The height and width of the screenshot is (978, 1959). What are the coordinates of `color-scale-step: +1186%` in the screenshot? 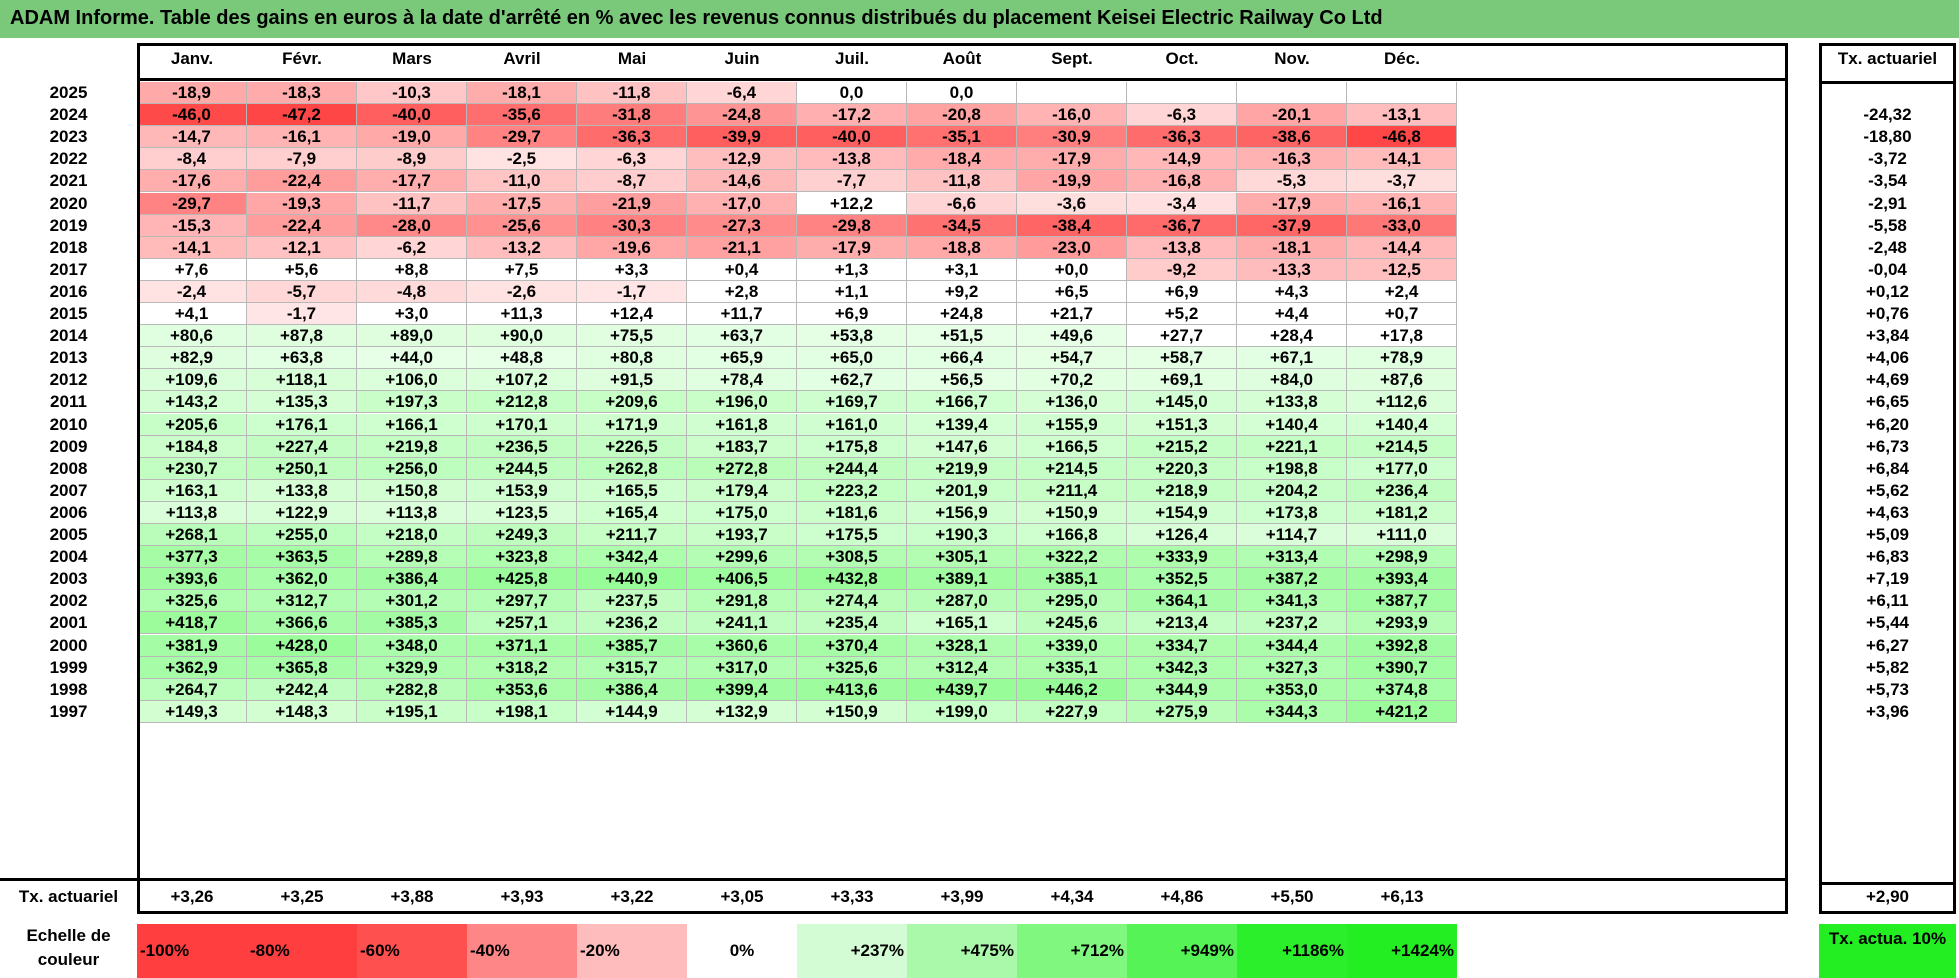 It's located at (1292, 951).